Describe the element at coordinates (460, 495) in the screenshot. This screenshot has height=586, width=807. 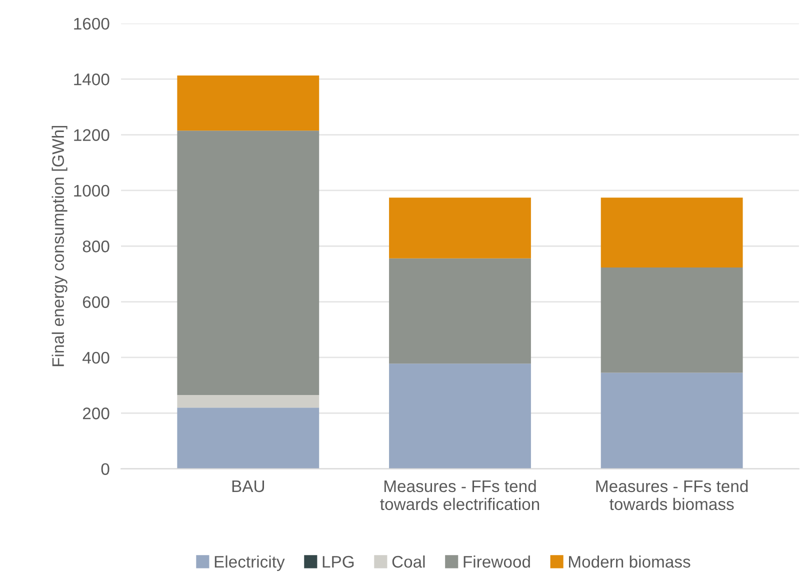
I see `x-tick-label: Measures - FFs tend towards electrification` at that location.